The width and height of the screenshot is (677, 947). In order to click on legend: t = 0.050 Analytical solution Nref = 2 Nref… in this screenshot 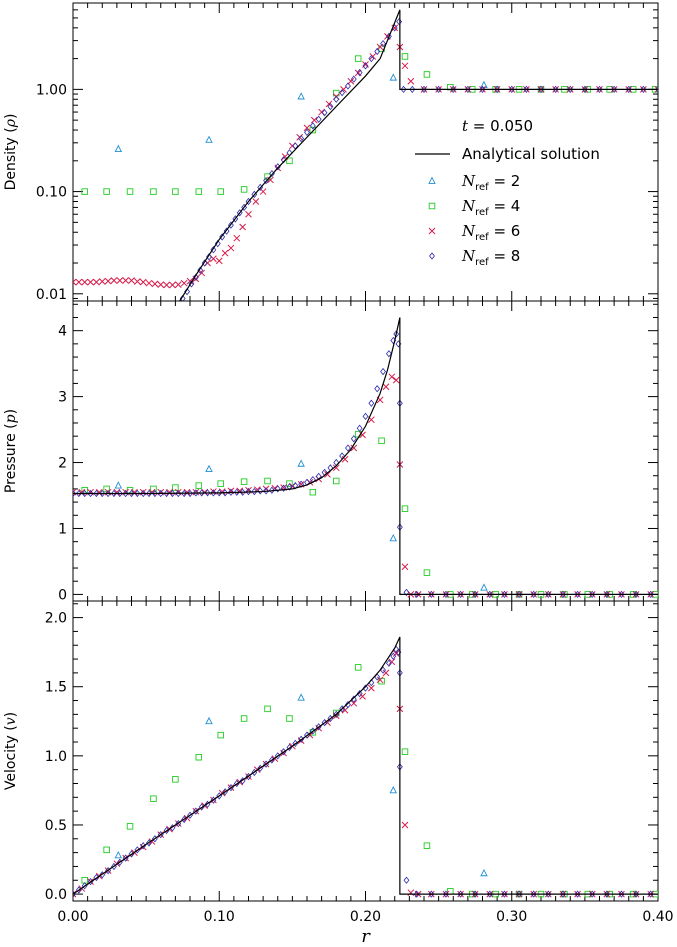, I will do `click(507, 192)`.